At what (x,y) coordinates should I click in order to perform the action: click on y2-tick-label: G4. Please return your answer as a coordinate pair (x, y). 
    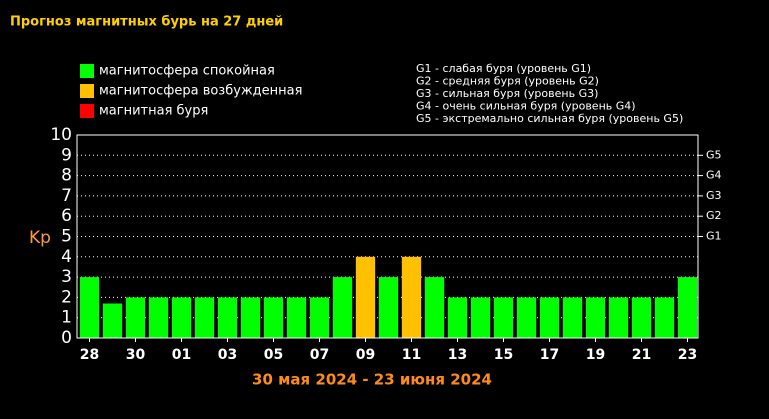
    Looking at the image, I should click on (714, 175).